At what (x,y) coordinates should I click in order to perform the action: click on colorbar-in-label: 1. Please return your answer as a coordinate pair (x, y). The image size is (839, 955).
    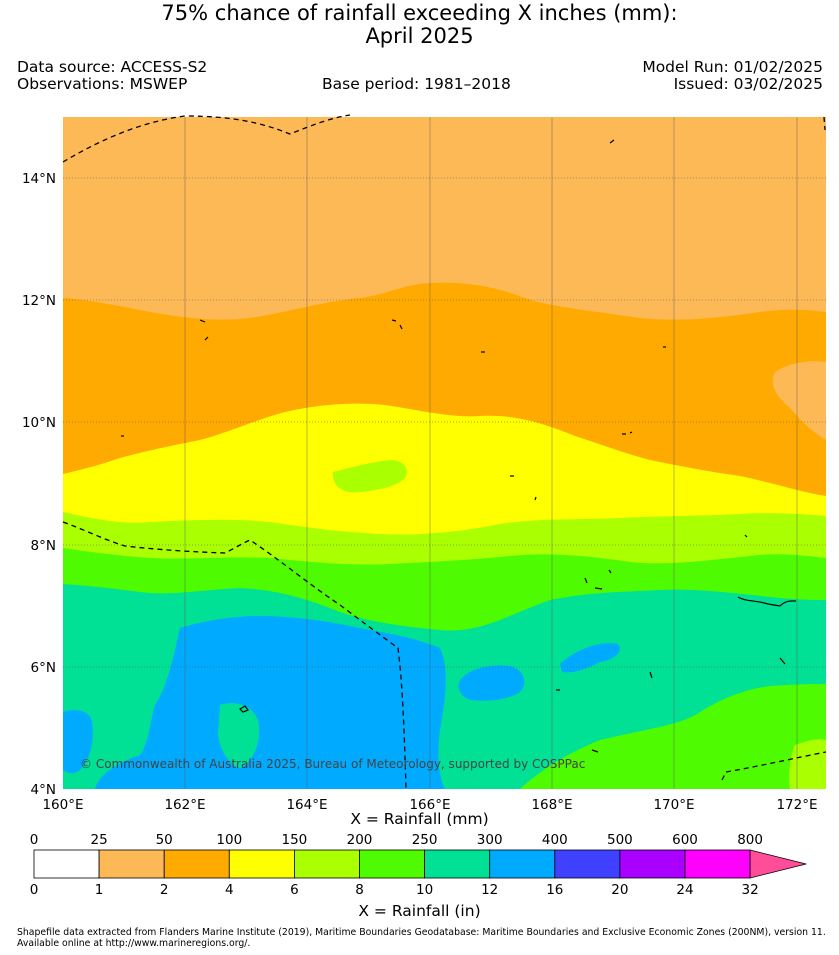
    Looking at the image, I should click on (99, 890).